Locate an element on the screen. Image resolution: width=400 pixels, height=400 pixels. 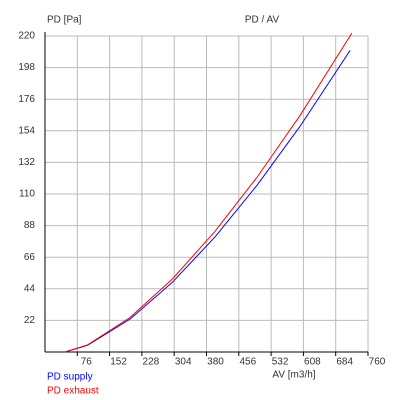
x-tick-label: 76 is located at coordinates (87, 362).